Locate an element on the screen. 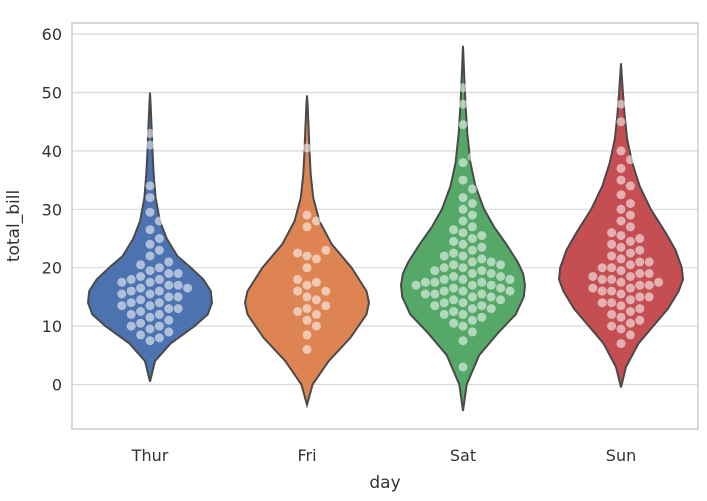  x-tick-labels: Thur Fri Sat Sun is located at coordinates (384, 455).